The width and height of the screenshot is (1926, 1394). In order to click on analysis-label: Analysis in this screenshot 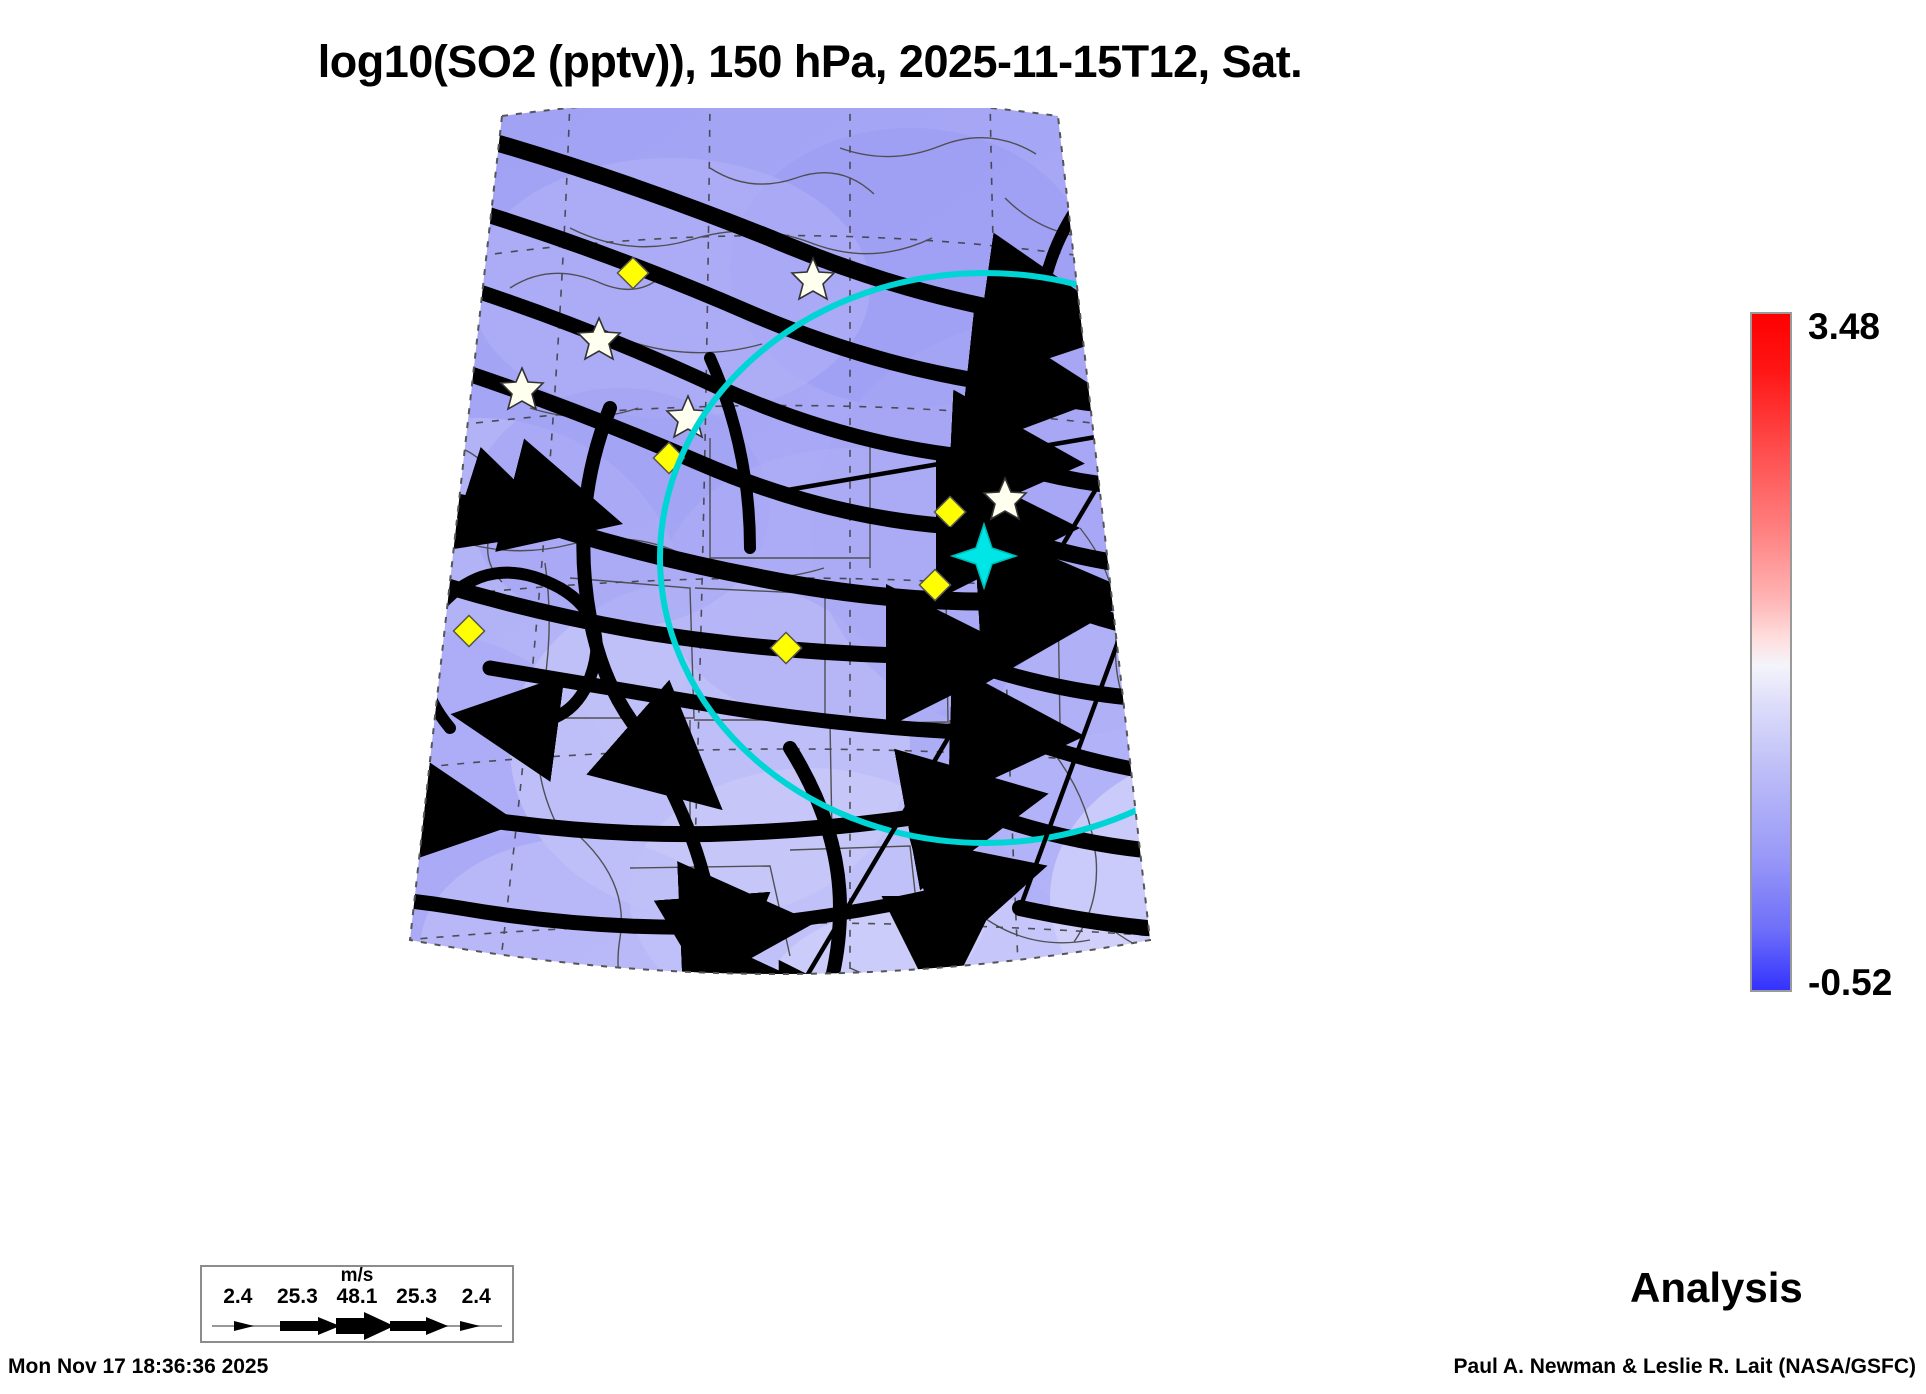, I will do `click(1716, 1287)`.